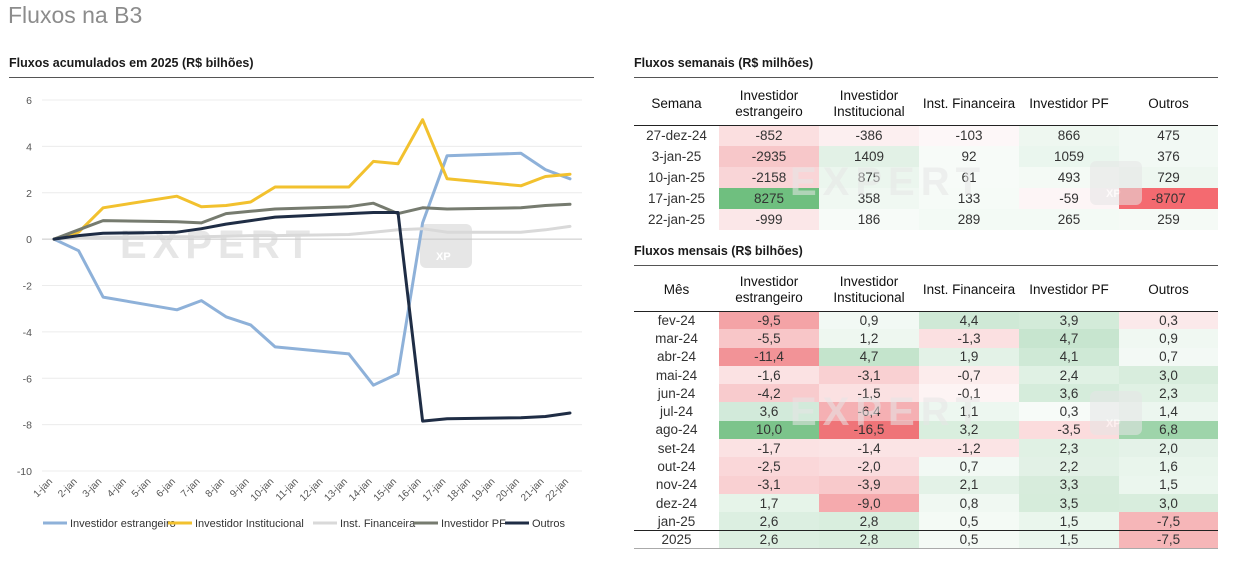  What do you see at coordinates (24, 472) in the screenshot?
I see `y-tick-label: -10` at bounding box center [24, 472].